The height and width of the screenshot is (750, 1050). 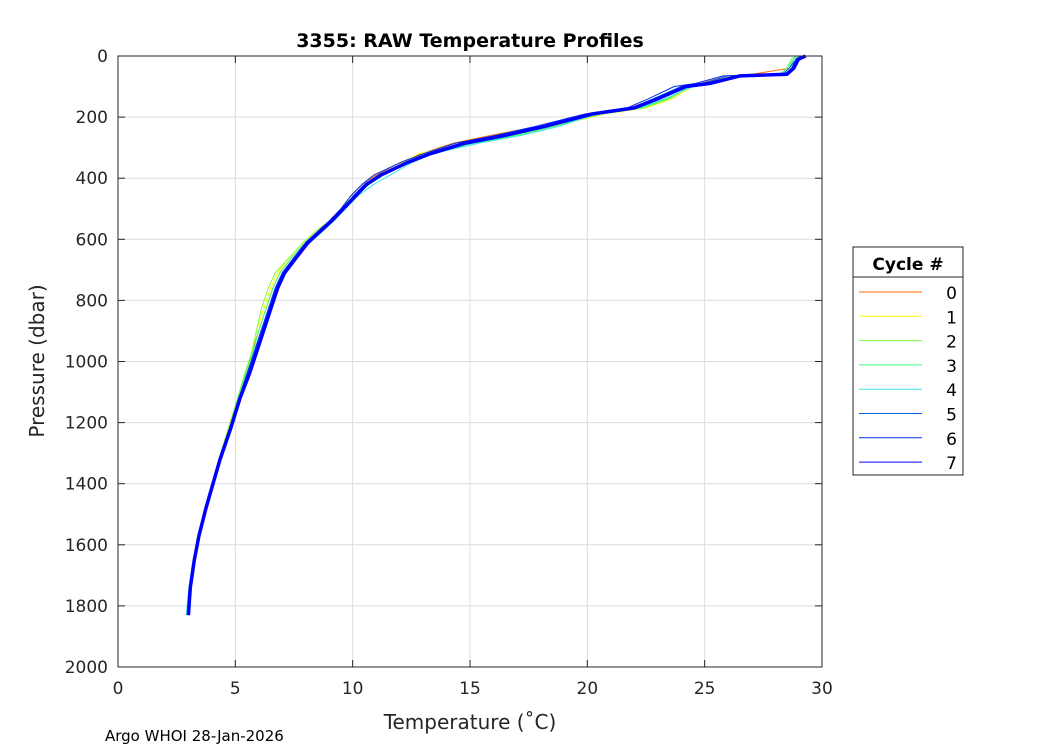 What do you see at coordinates (470, 689) in the screenshot?
I see `x-tick-label: 15` at bounding box center [470, 689].